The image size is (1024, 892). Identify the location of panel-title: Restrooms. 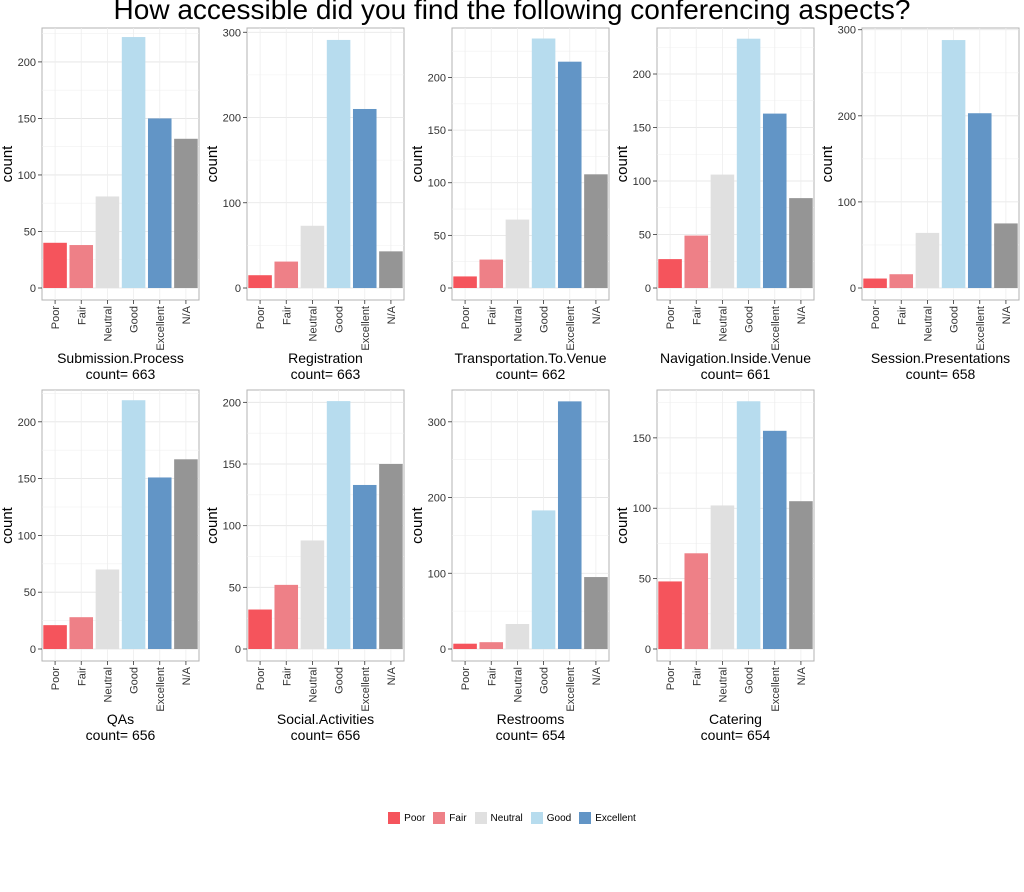
(531, 719).